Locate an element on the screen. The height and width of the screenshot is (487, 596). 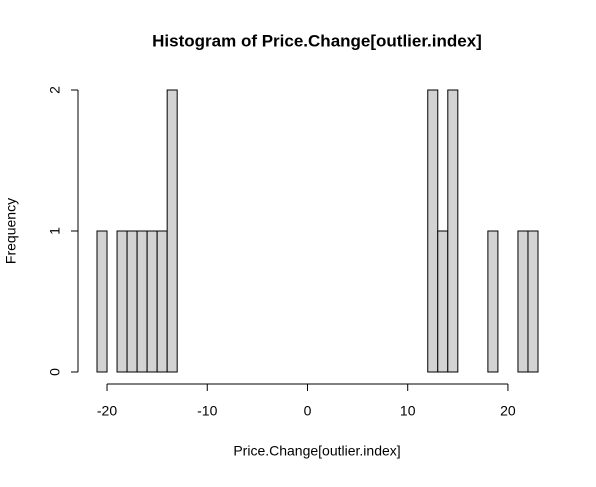
x-tick-label: 10 is located at coordinates (408, 411).